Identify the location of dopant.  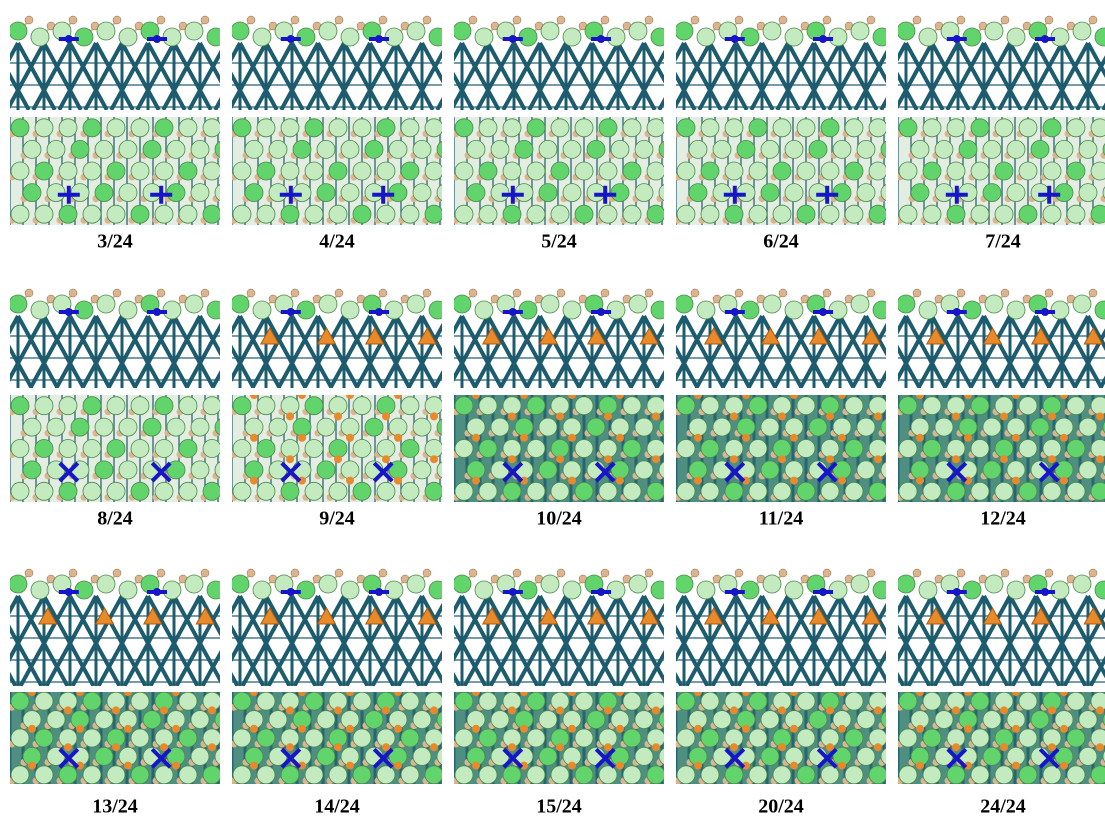
(1049, 758).